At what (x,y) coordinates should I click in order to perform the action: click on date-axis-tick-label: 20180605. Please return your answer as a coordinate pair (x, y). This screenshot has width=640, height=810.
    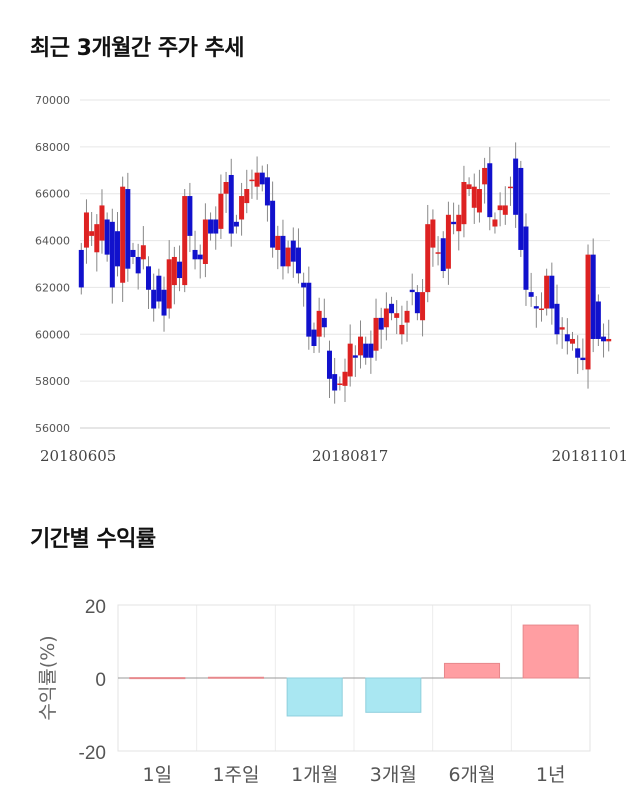
    Looking at the image, I should click on (78, 456).